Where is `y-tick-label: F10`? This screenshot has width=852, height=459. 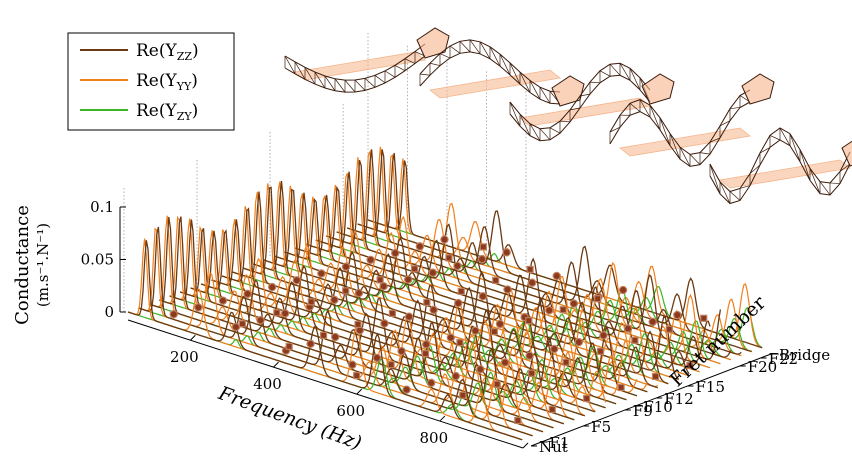
y-tick-label: F10 is located at coordinates (658, 407).